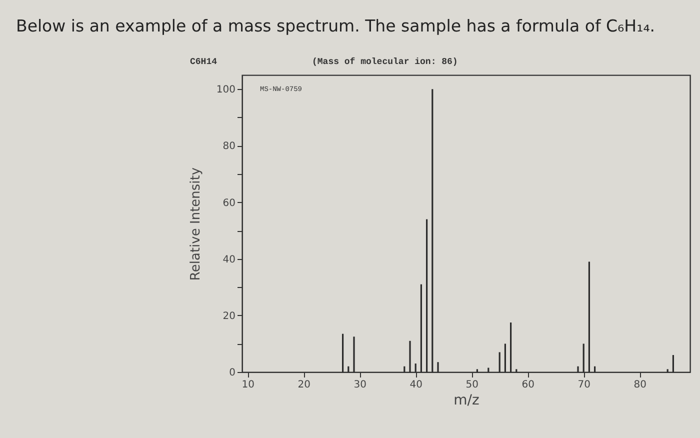 The height and width of the screenshot is (438, 700). I want to click on x-tick-label: 50, so click(472, 385).